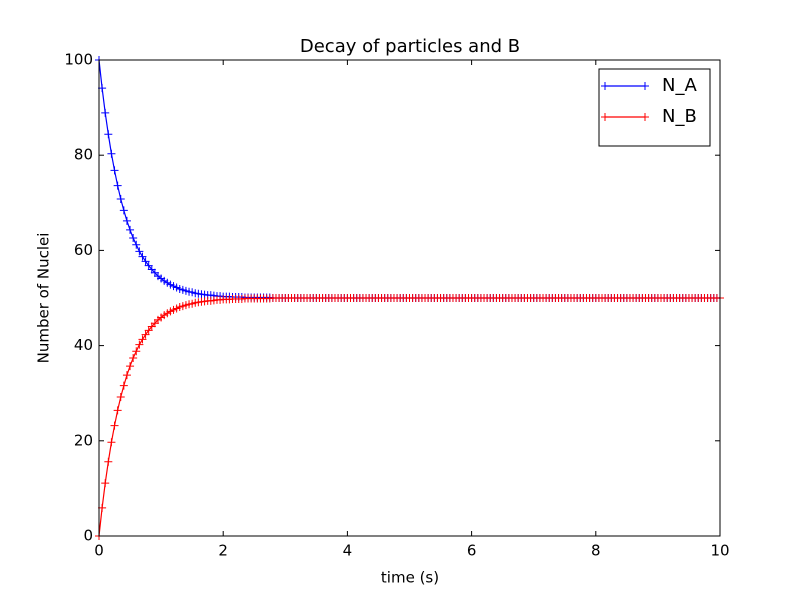 This screenshot has width=800, height=596. What do you see at coordinates (654, 107) in the screenshot?
I see `legend-box` at bounding box center [654, 107].